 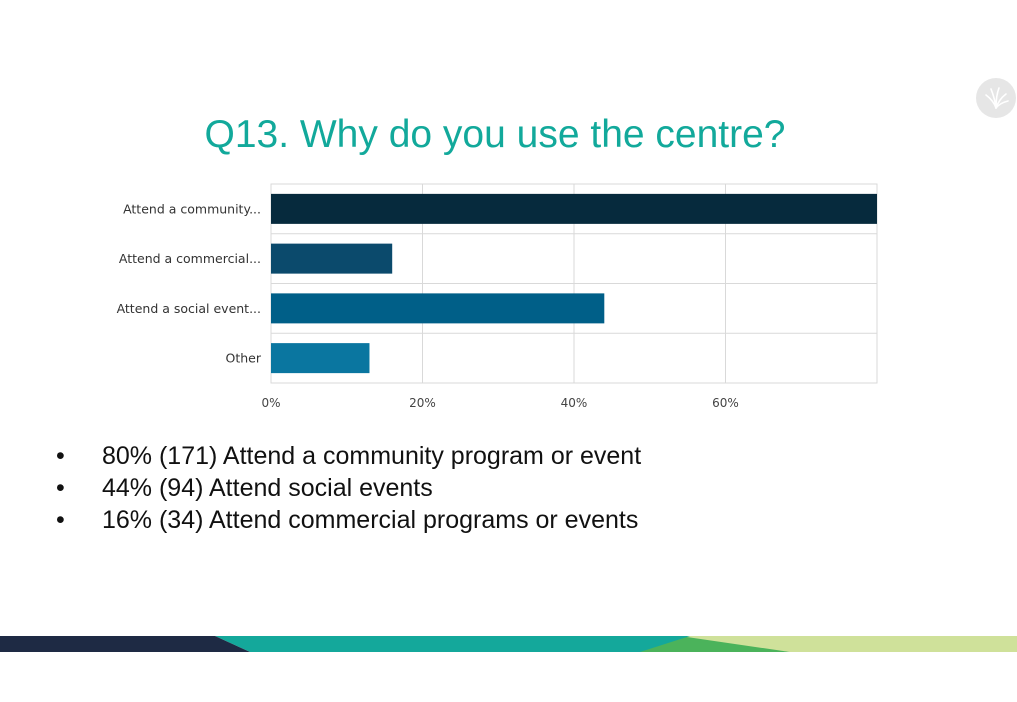 What do you see at coordinates (996, 98) in the screenshot?
I see `leaf-logo-icon` at bounding box center [996, 98].